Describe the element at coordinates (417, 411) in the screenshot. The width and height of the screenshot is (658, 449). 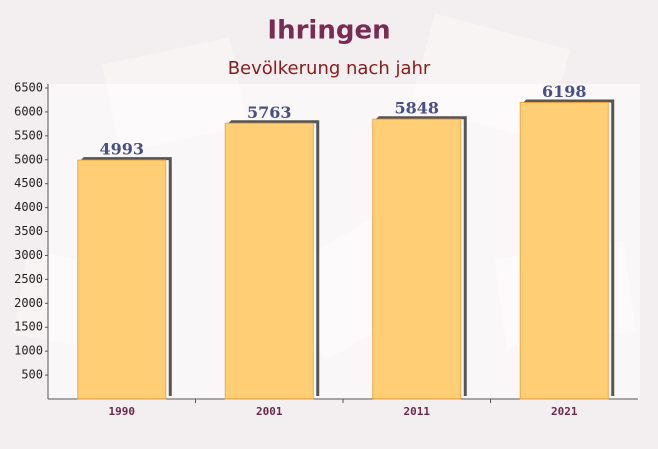
I see `x-tick-label: 2011` at that location.